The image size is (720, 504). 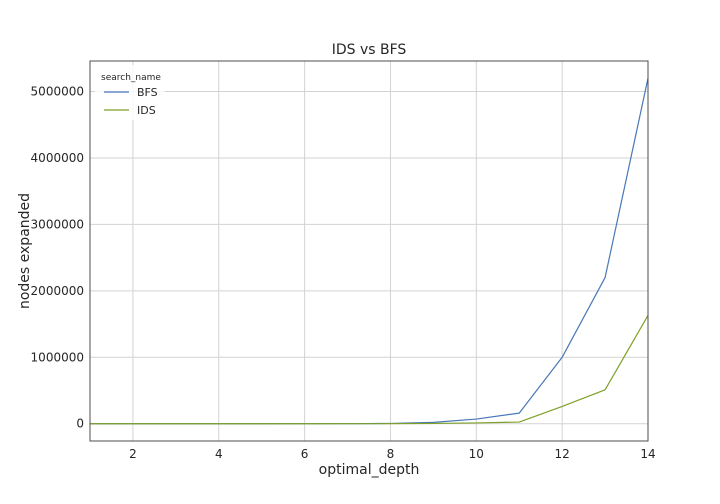 What do you see at coordinates (219, 454) in the screenshot?
I see `x-tick-label: 4` at bounding box center [219, 454].